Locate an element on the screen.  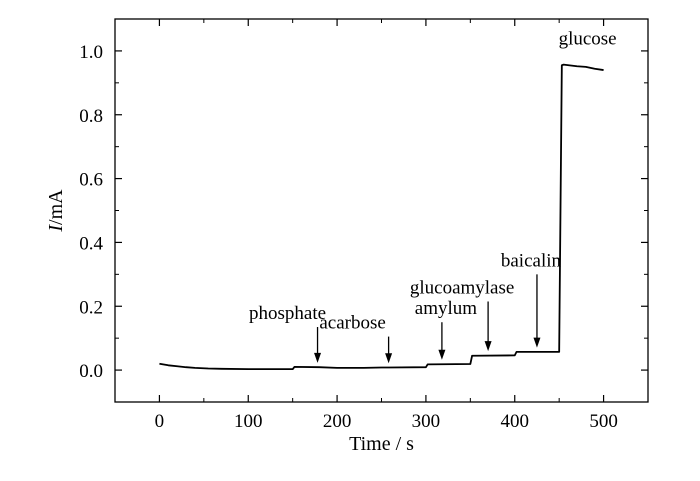
y-tick-label: 0.8 is located at coordinates (91, 116).